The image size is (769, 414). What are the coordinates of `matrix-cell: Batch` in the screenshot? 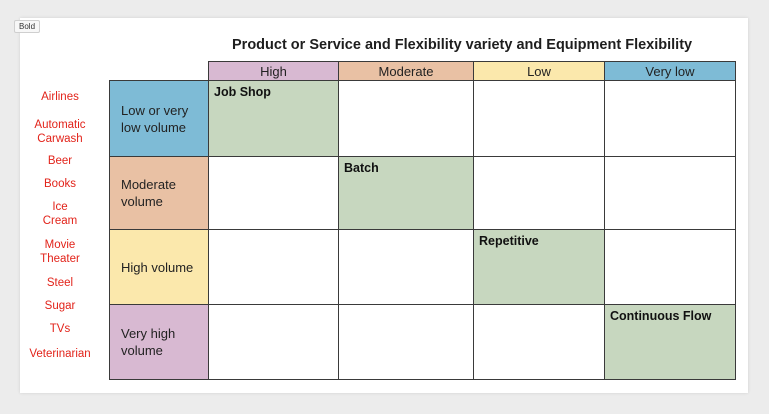 It's located at (406, 193).